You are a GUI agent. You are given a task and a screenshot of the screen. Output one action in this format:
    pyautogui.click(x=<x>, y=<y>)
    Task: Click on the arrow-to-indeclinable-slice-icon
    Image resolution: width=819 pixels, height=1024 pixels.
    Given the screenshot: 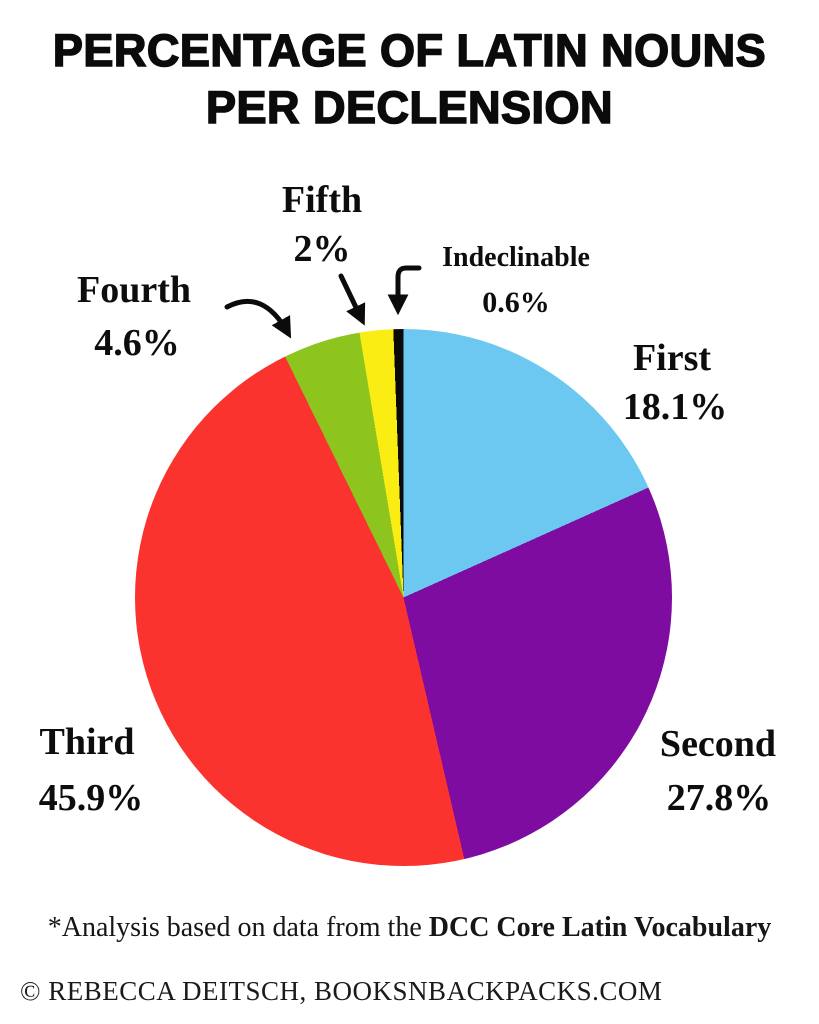 What is the action you would take?
    pyautogui.click(x=404, y=290)
    